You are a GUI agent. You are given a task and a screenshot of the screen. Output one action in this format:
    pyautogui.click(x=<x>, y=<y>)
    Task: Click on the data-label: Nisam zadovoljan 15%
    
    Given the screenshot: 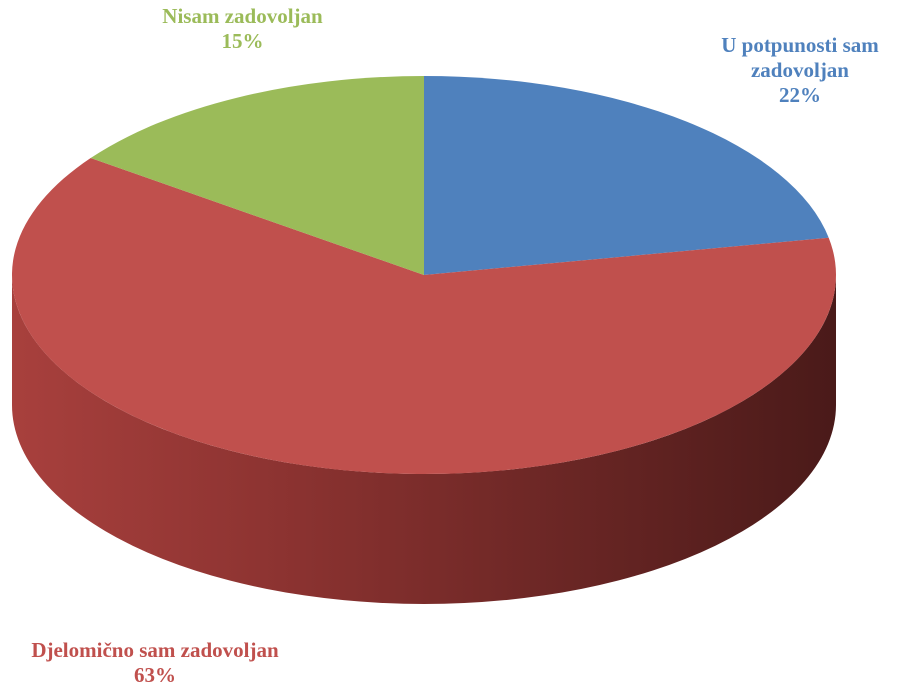 What is the action you would take?
    pyautogui.click(x=242, y=29)
    